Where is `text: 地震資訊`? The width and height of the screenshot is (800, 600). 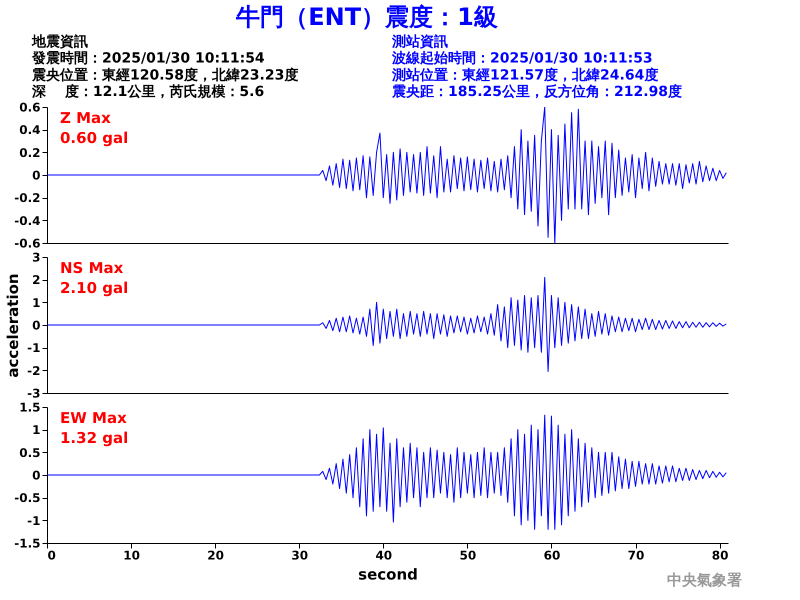
text: 地震資訊 is located at coordinates (59, 41).